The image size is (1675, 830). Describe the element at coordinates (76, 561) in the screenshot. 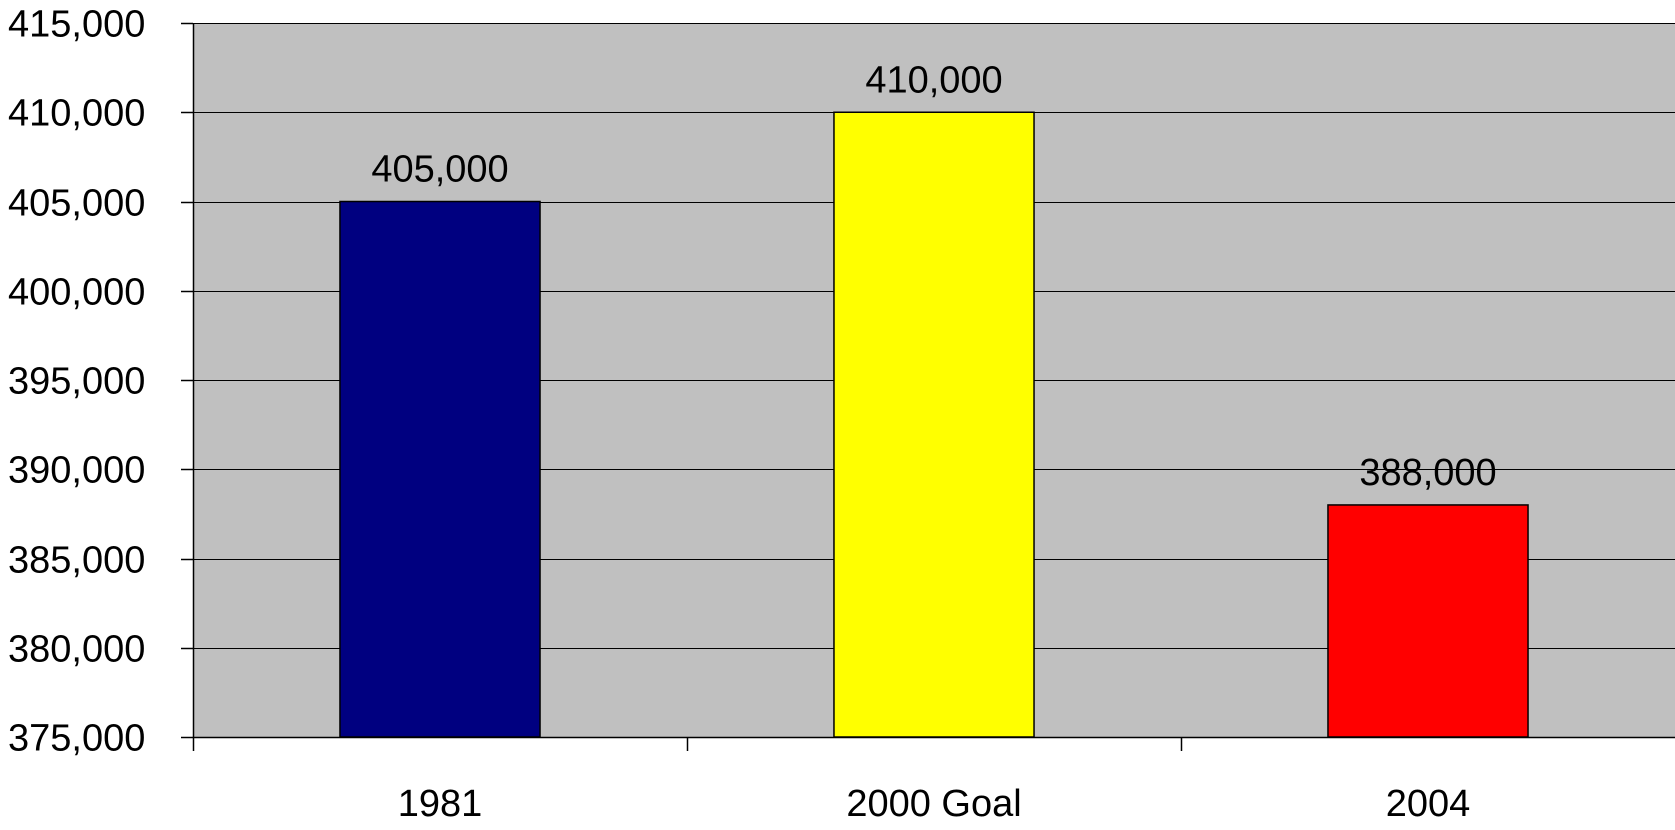

I see `y-tick-label: 385,000` at that location.